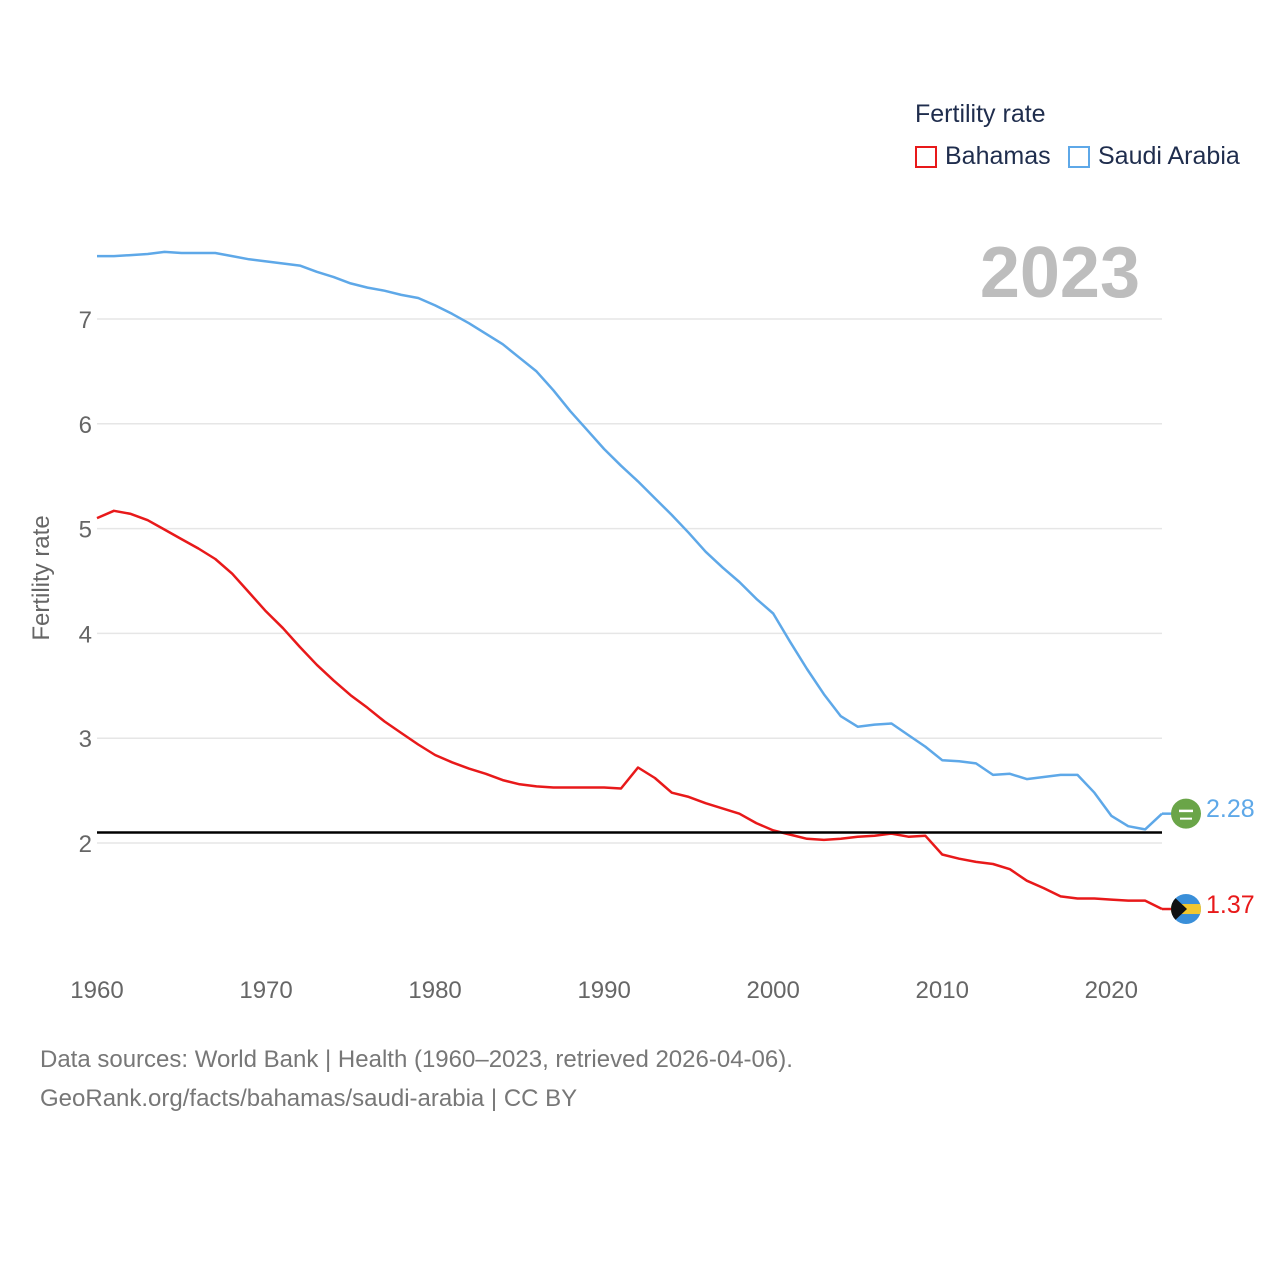 This screenshot has width=1280, height=1280. What do you see at coordinates (1230, 905) in the screenshot?
I see `end-value-bahamas: 1.37` at bounding box center [1230, 905].